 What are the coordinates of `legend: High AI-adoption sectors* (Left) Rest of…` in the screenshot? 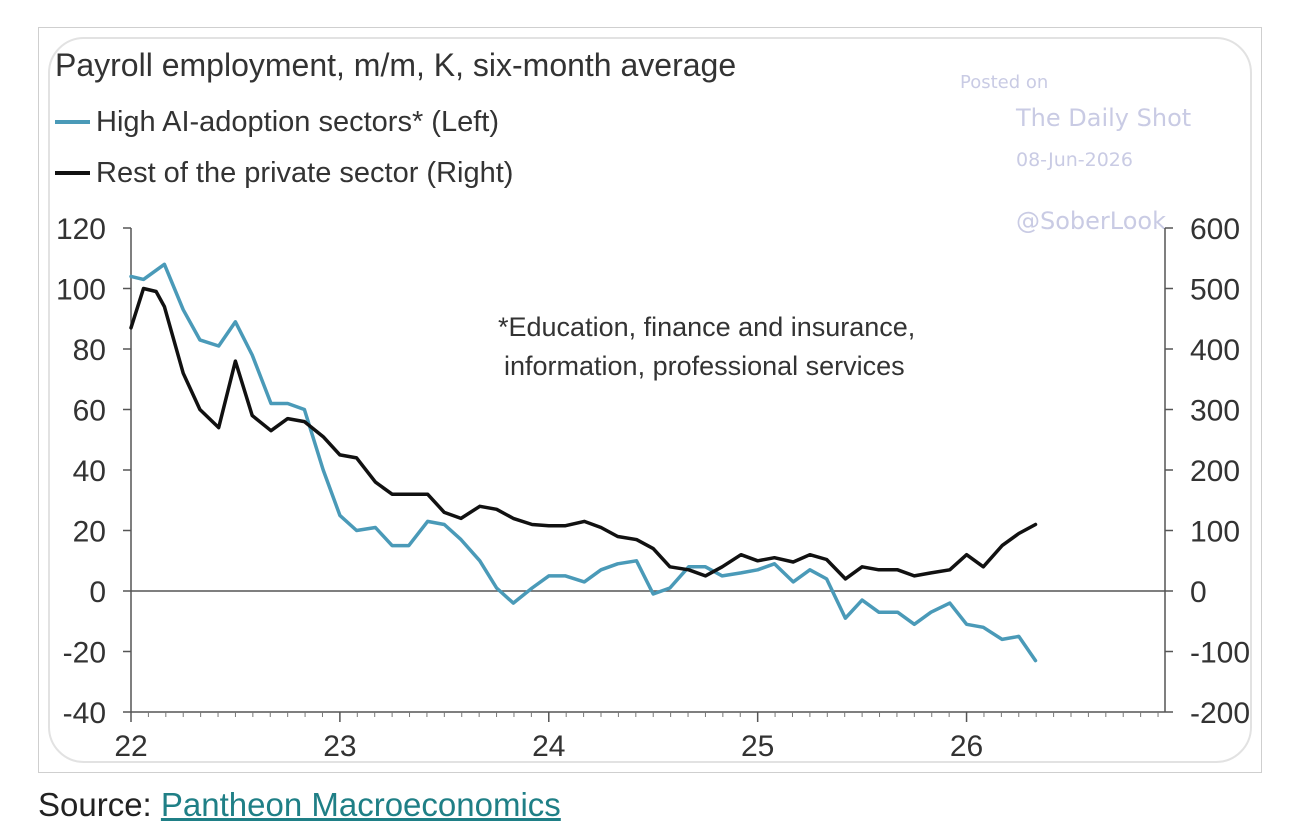 It's located at (284, 147).